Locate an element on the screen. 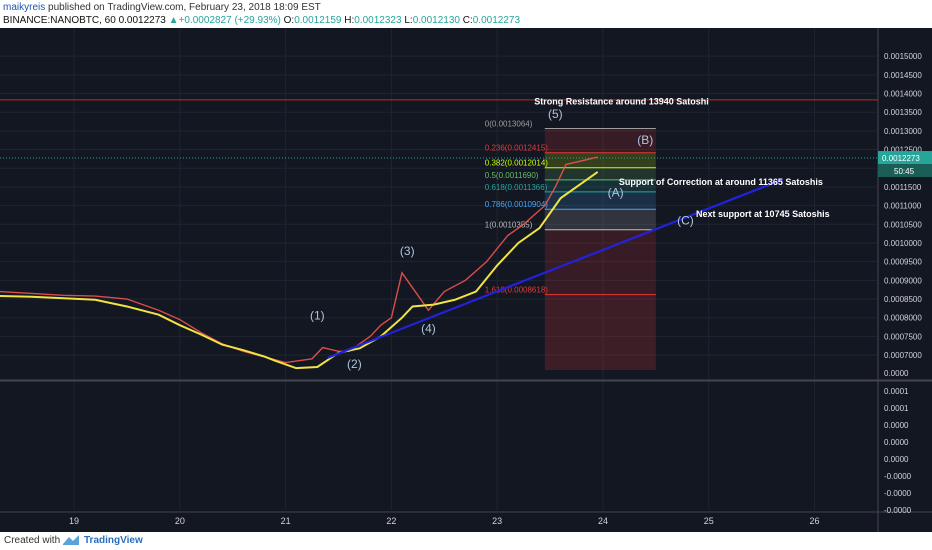  low-value: 0.0012130 is located at coordinates (436, 20).